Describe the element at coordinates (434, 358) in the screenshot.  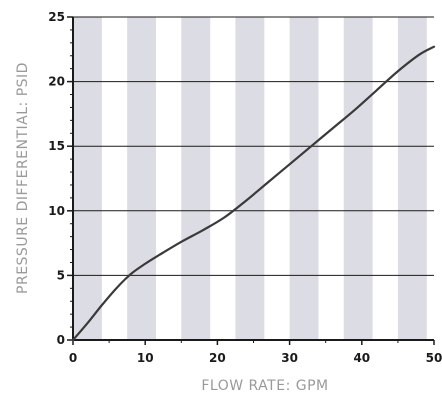
I see `x-tick-label-5: 50` at that location.